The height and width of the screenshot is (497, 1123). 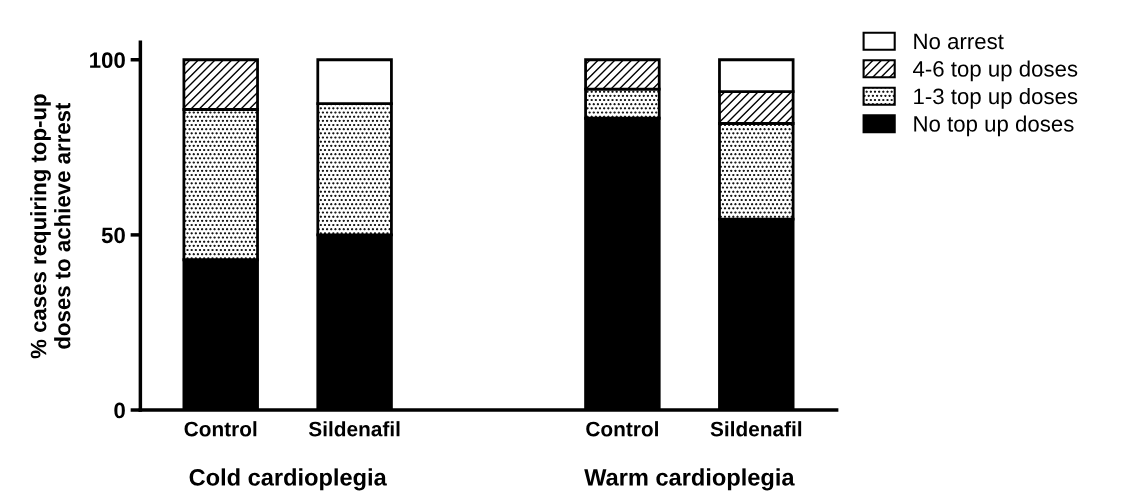 What do you see at coordinates (996, 98) in the screenshot?
I see `legend-label: 1-3 top up doses` at bounding box center [996, 98].